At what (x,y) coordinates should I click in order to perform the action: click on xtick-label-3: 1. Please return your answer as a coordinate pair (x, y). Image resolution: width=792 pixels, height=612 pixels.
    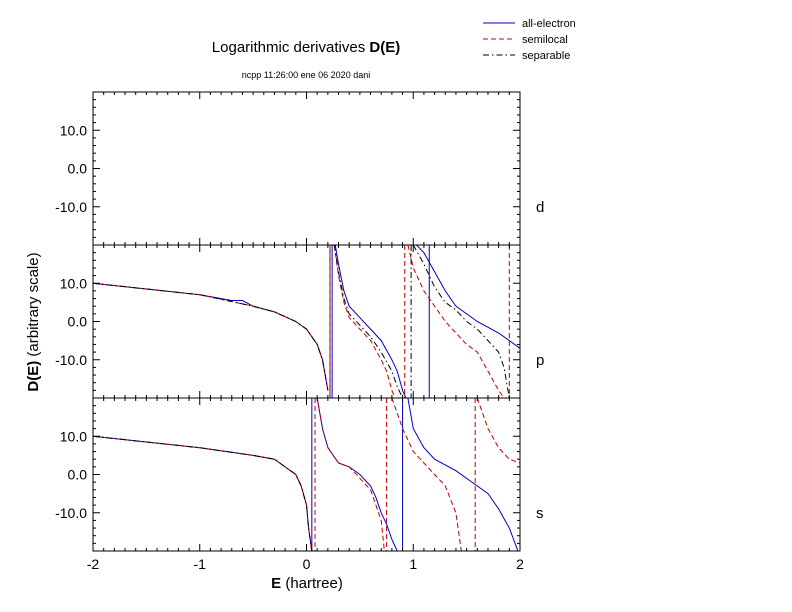
    Looking at the image, I should click on (413, 564).